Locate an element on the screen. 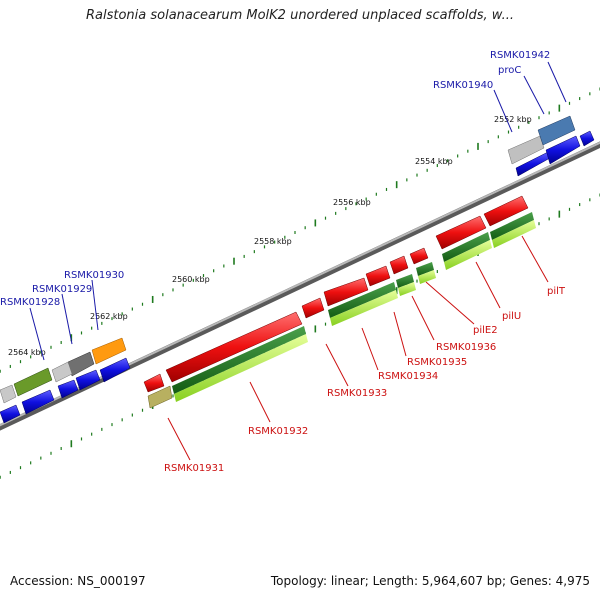  gene-label: RSMK01935 is located at coordinates (437, 362).